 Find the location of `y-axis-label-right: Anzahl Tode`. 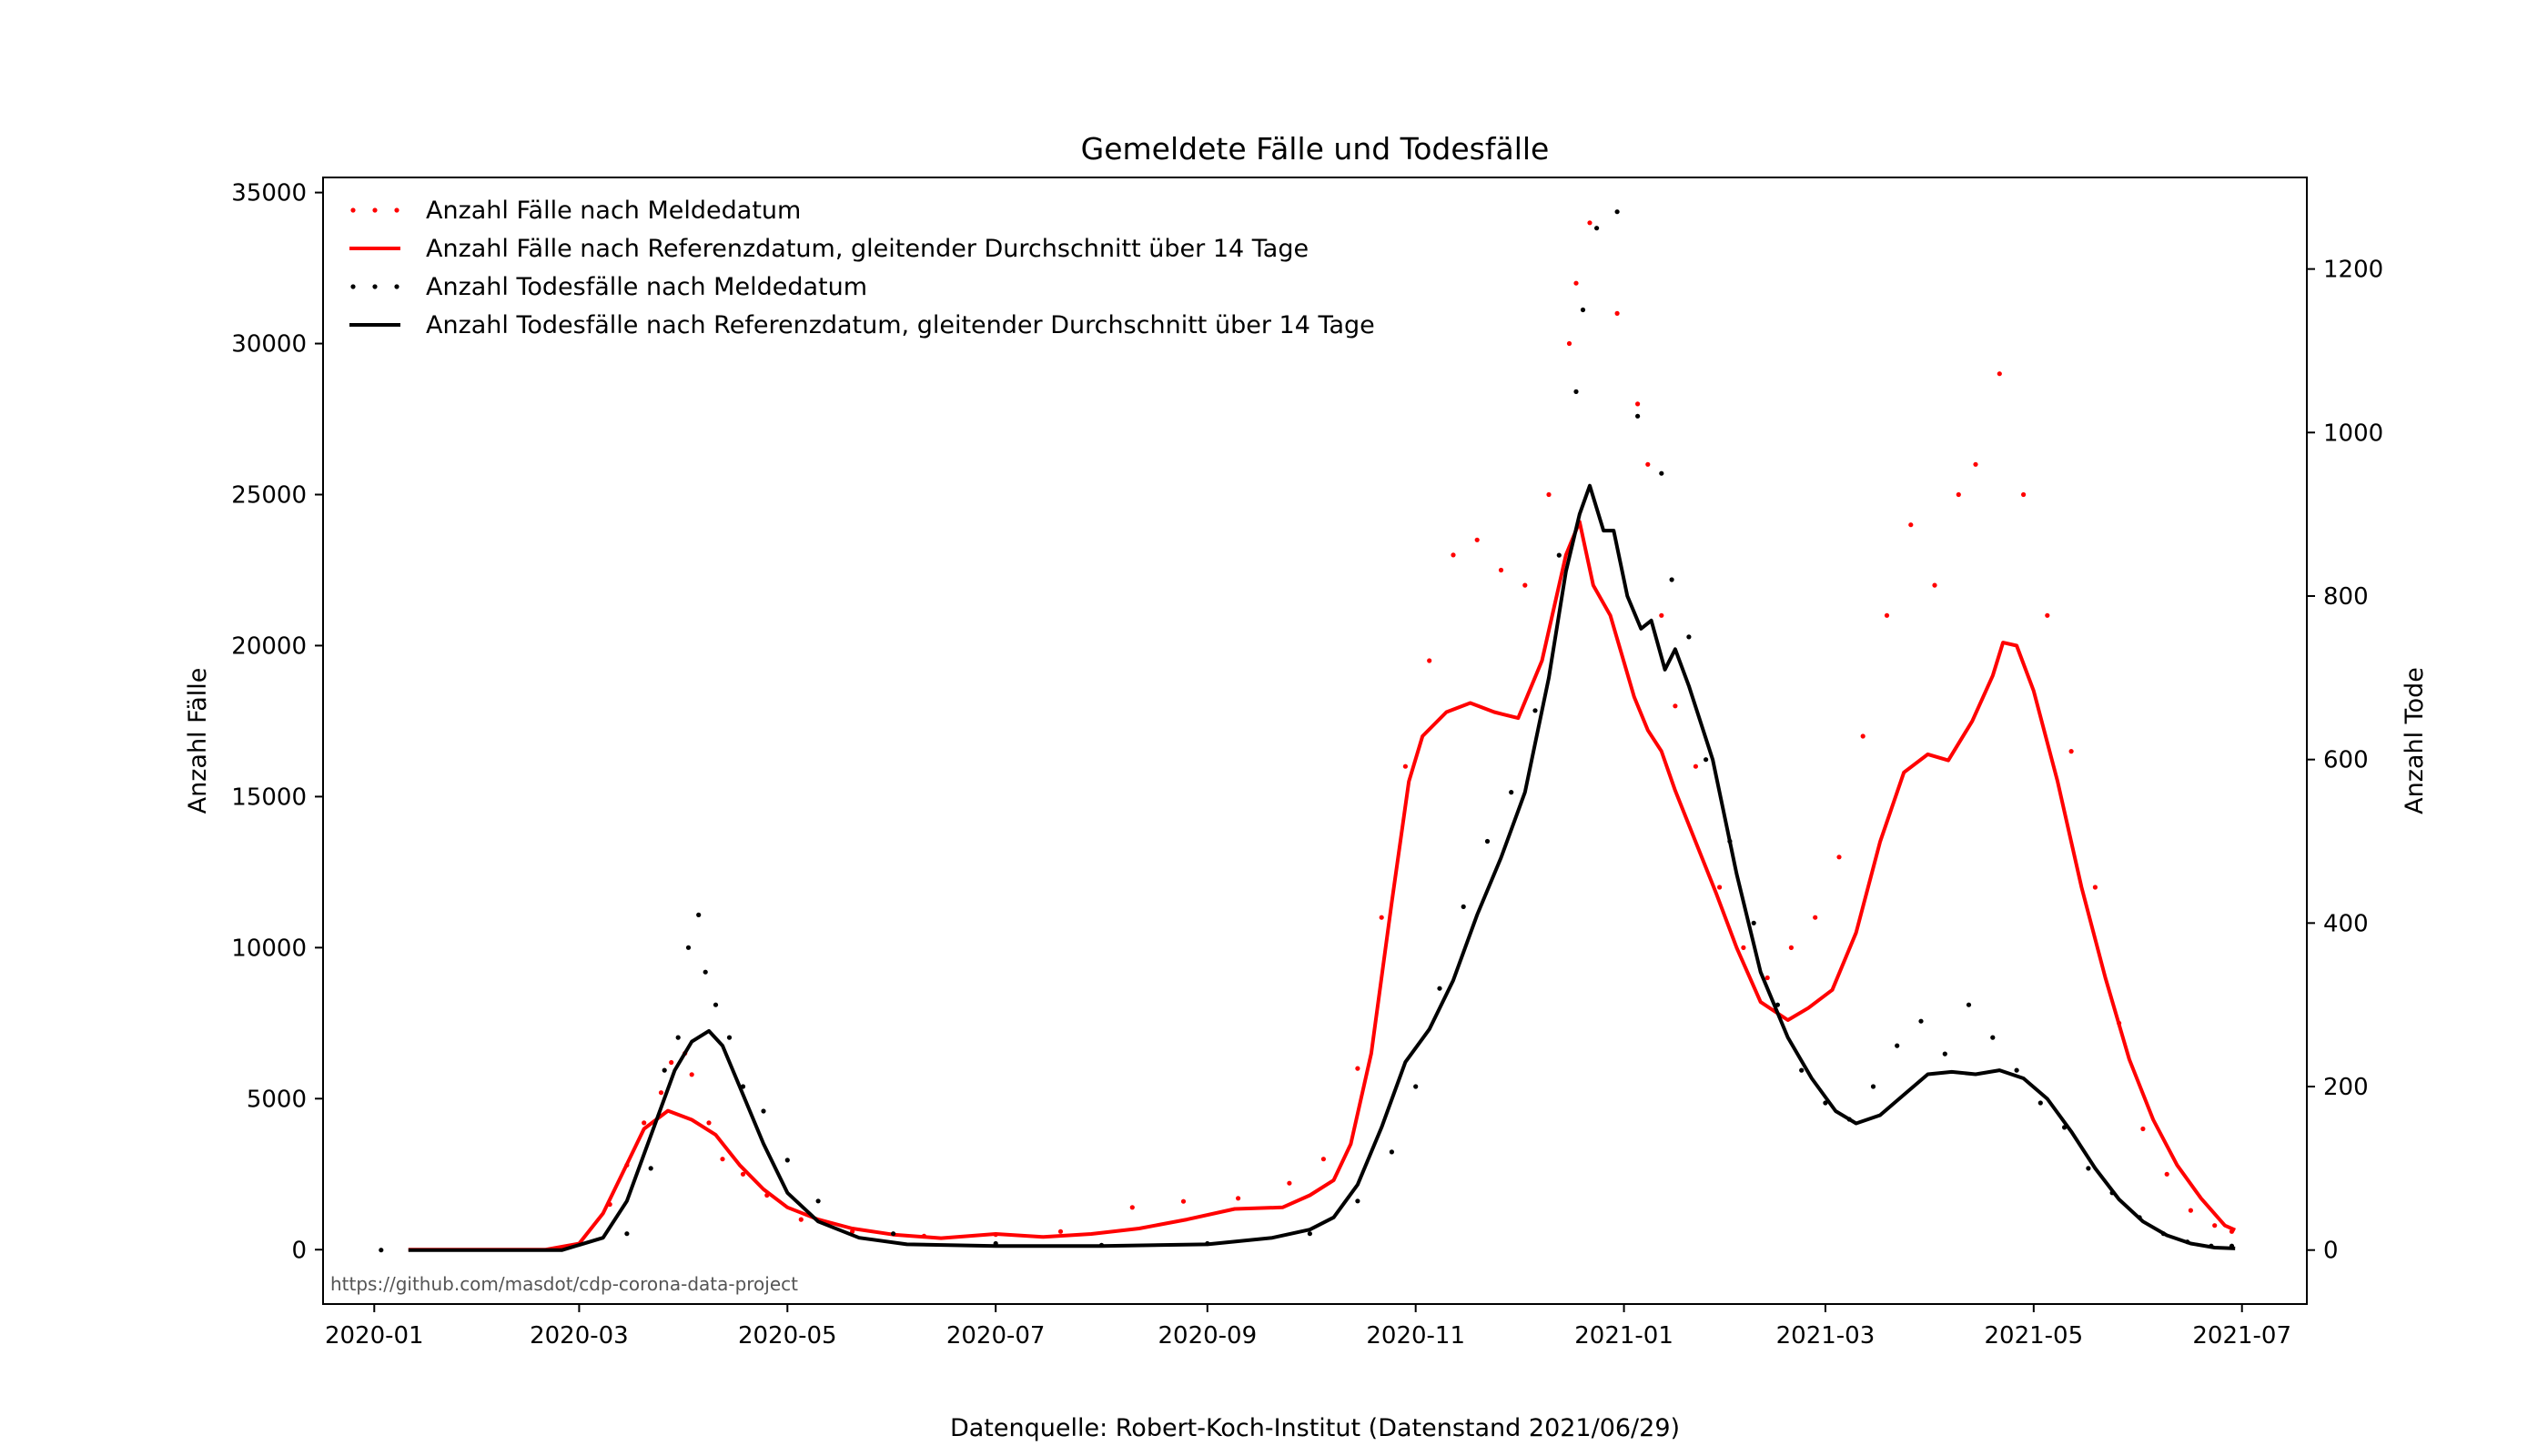

y-axis-label-right: Anzahl Tode is located at coordinates (2415, 741).